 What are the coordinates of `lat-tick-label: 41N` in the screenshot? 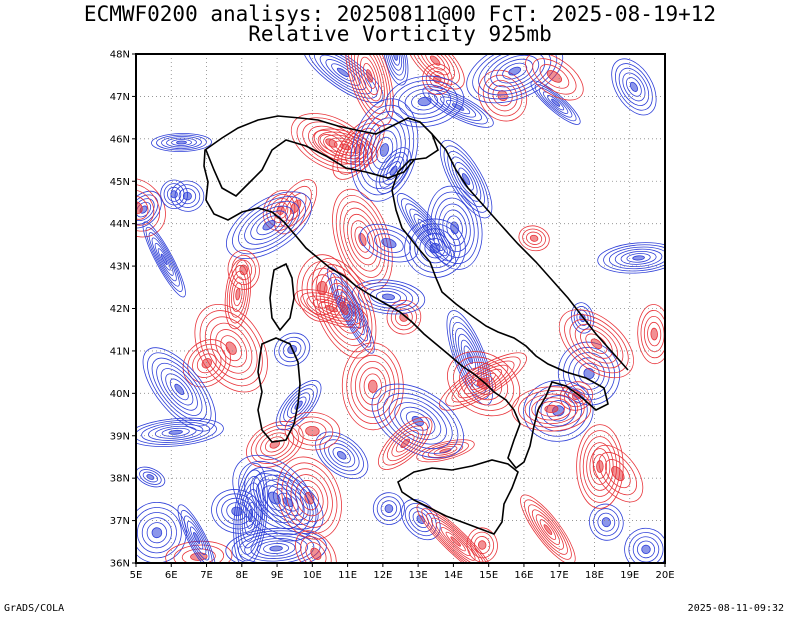 It's located at (120, 351).